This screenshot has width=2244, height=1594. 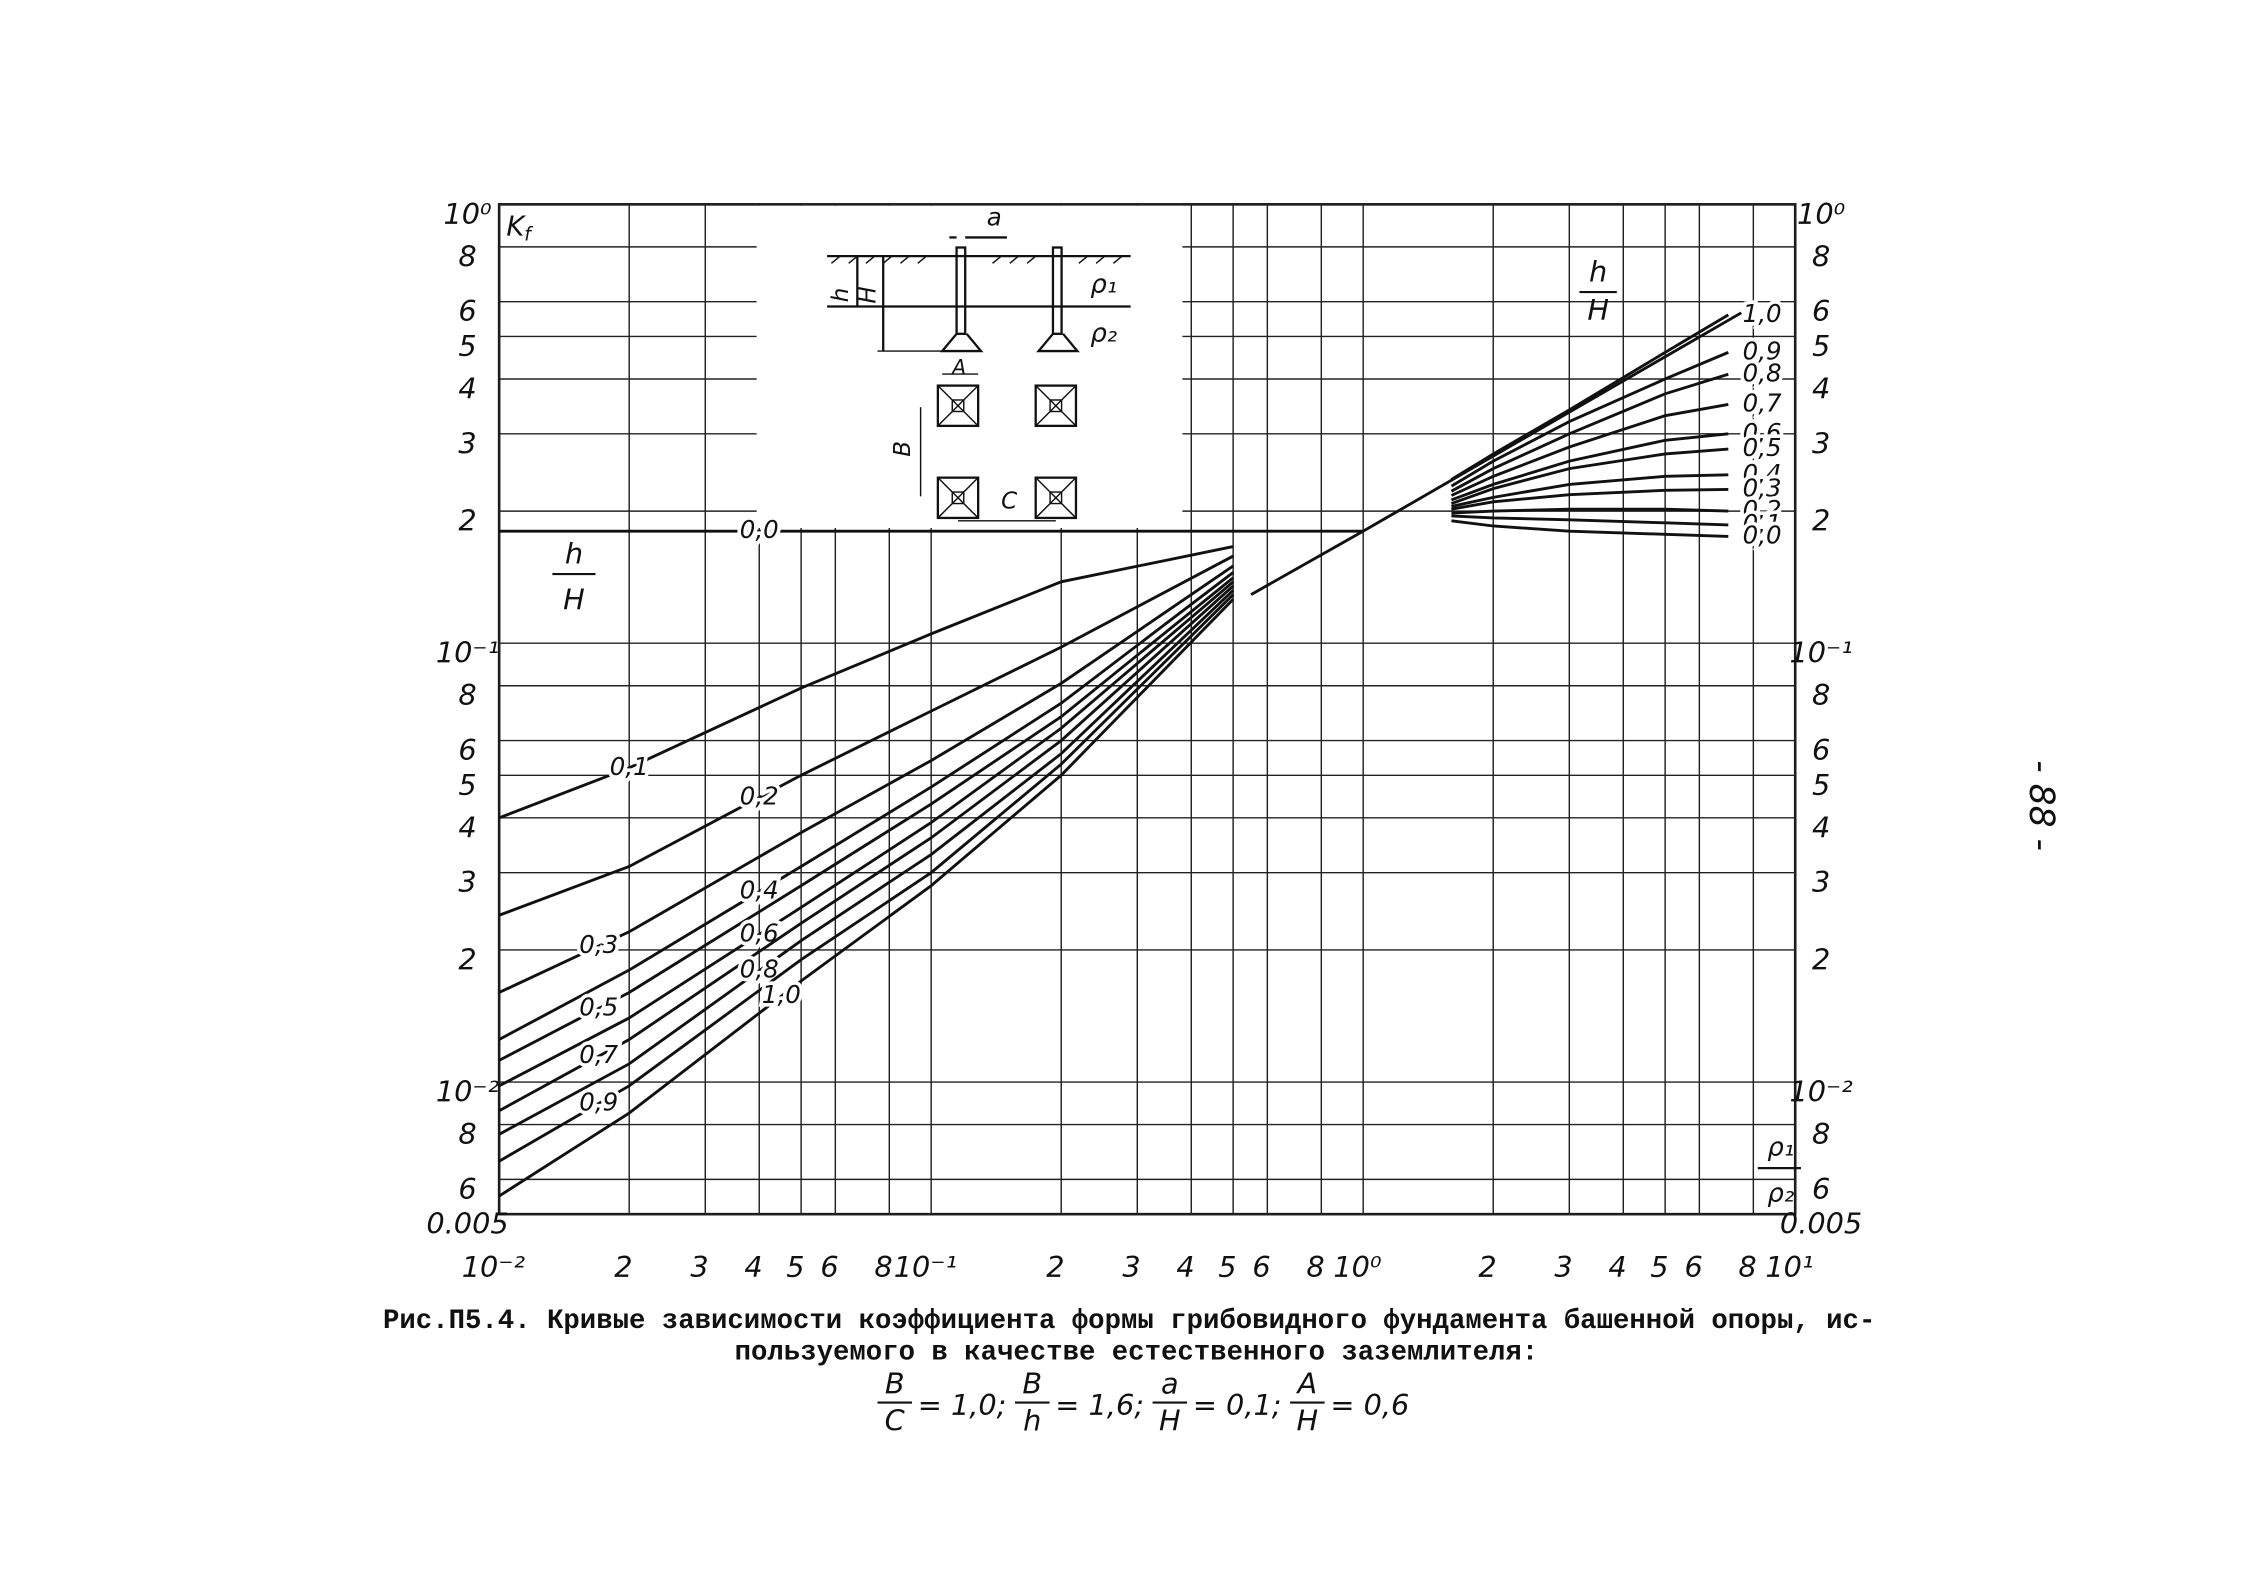 What do you see at coordinates (868, 294) in the screenshot?
I see `inset-label: H` at bounding box center [868, 294].